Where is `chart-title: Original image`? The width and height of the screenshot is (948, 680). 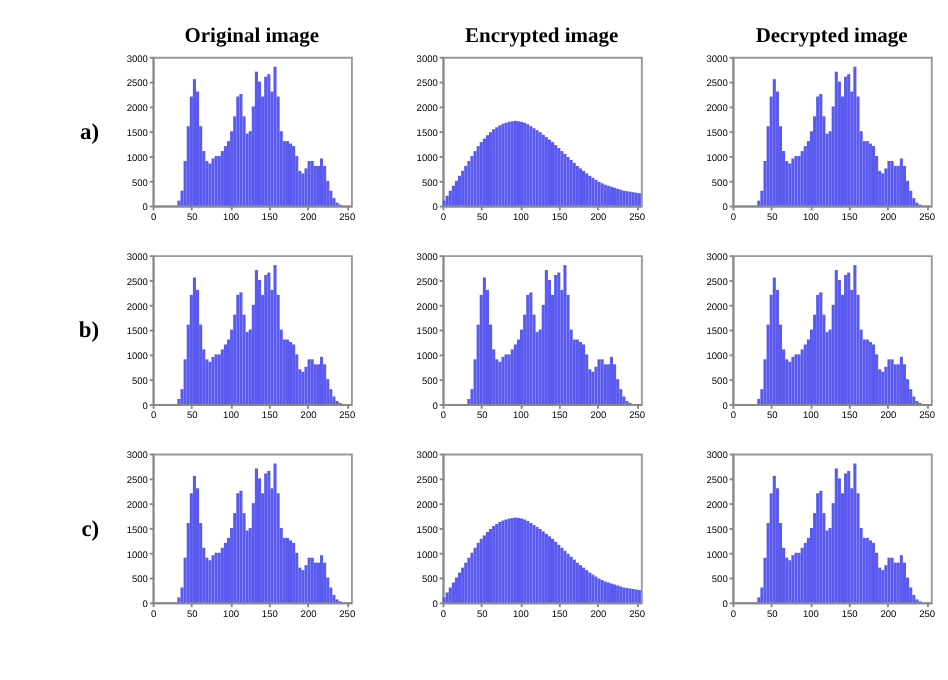 chart-title: Original image is located at coordinates (252, 36).